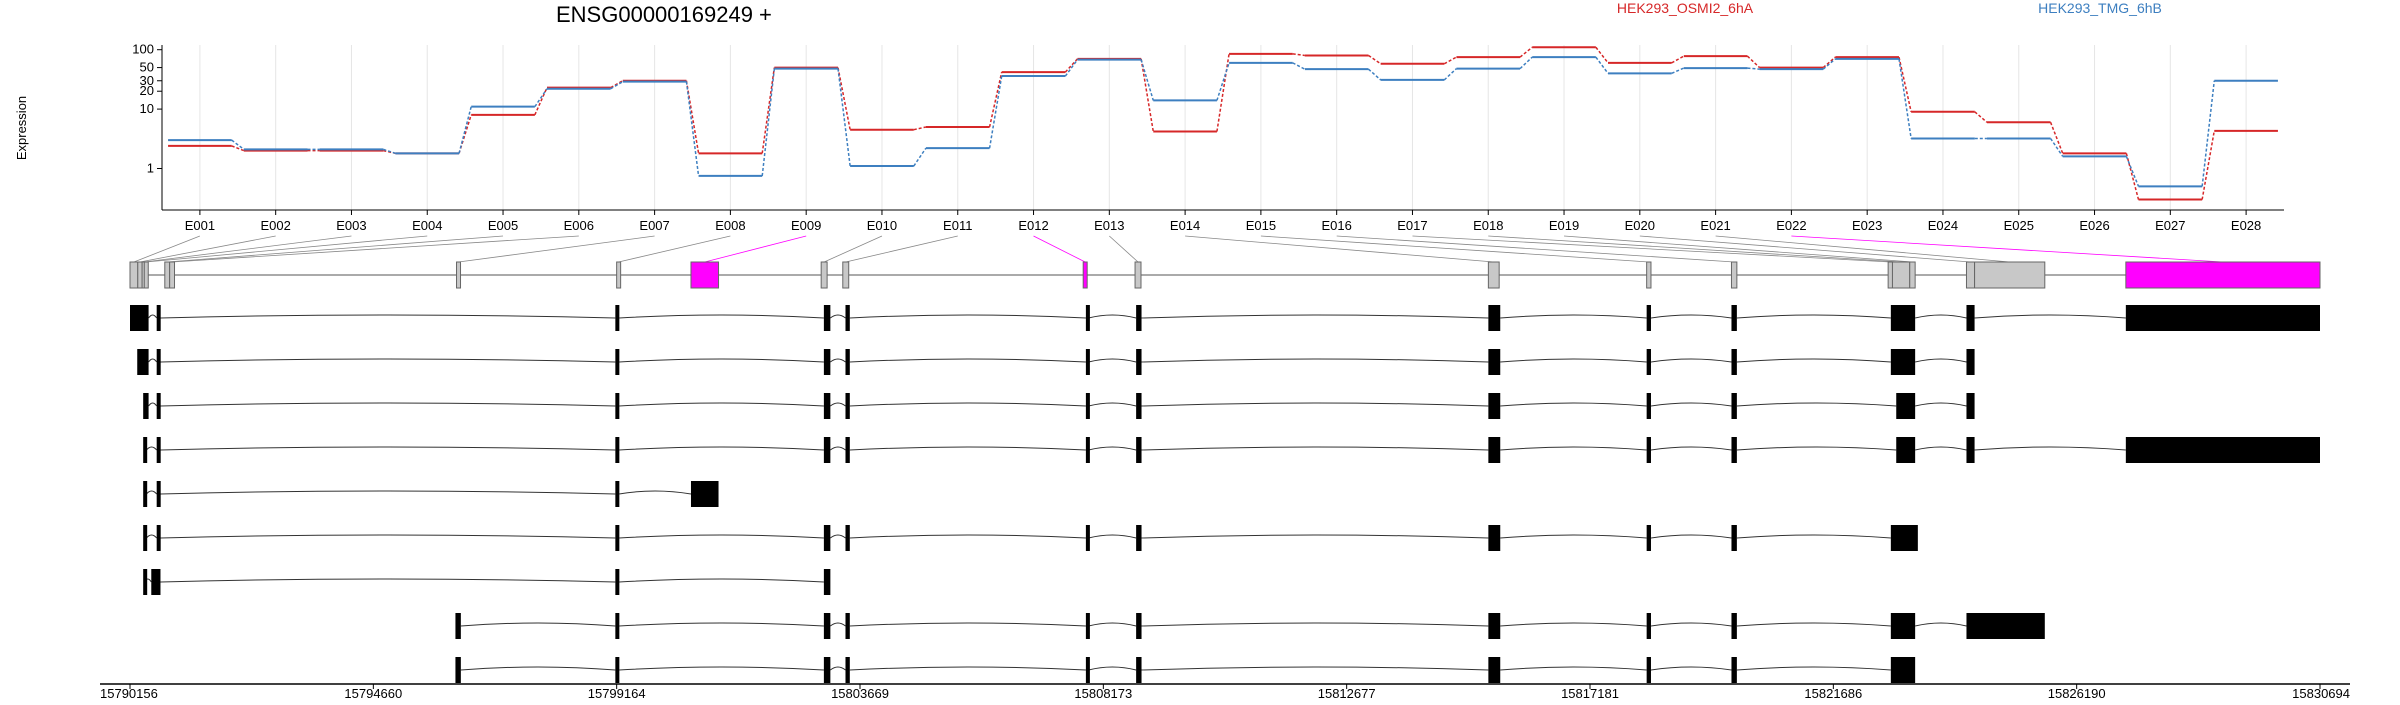  I want to click on genomic-tick-label: 15821686, so click(1833, 693).